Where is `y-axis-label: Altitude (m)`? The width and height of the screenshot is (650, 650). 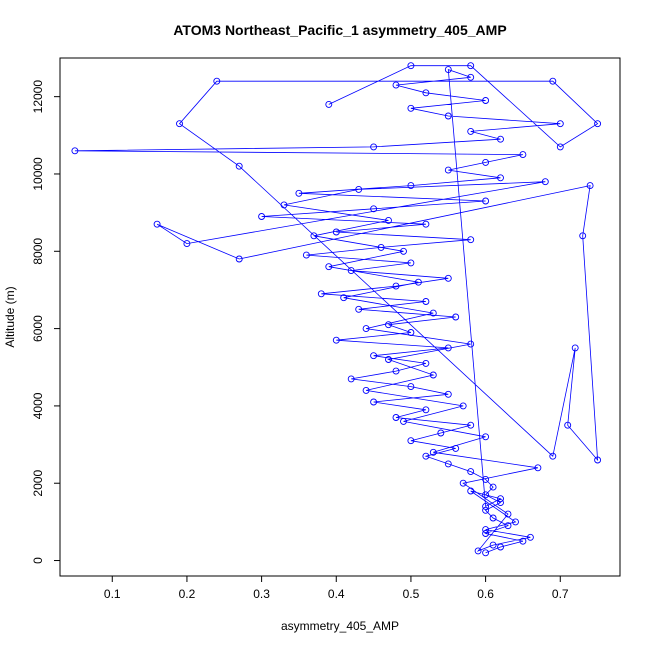
y-axis-label: Altitude (m) is located at coordinates (10, 316).